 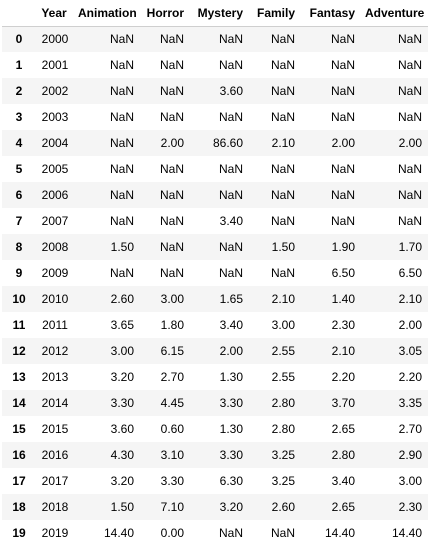 What do you see at coordinates (19, 507) in the screenshot?
I see `row-index: 18` at bounding box center [19, 507].